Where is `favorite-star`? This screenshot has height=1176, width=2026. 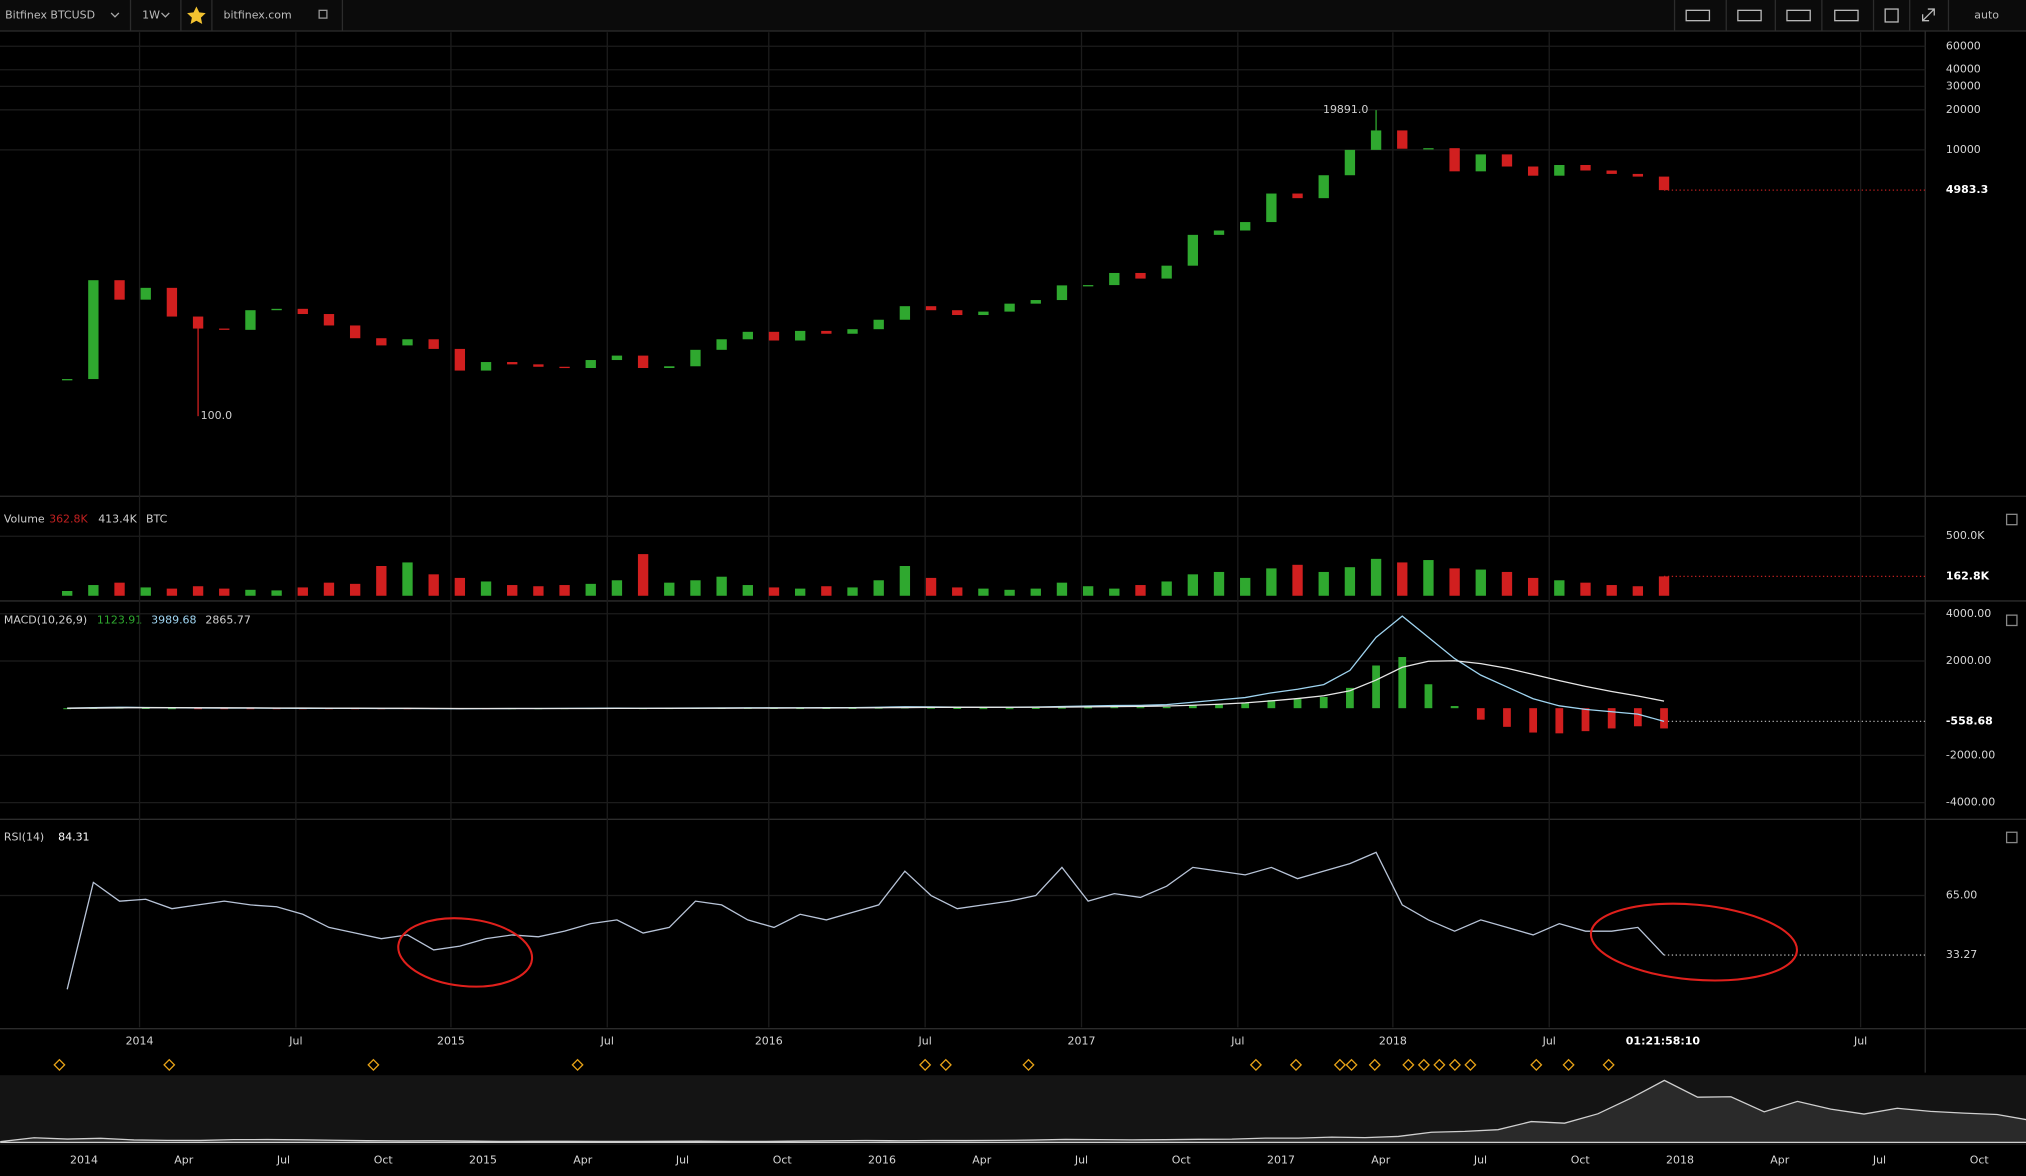
favorite-star is located at coordinates (196, 15).